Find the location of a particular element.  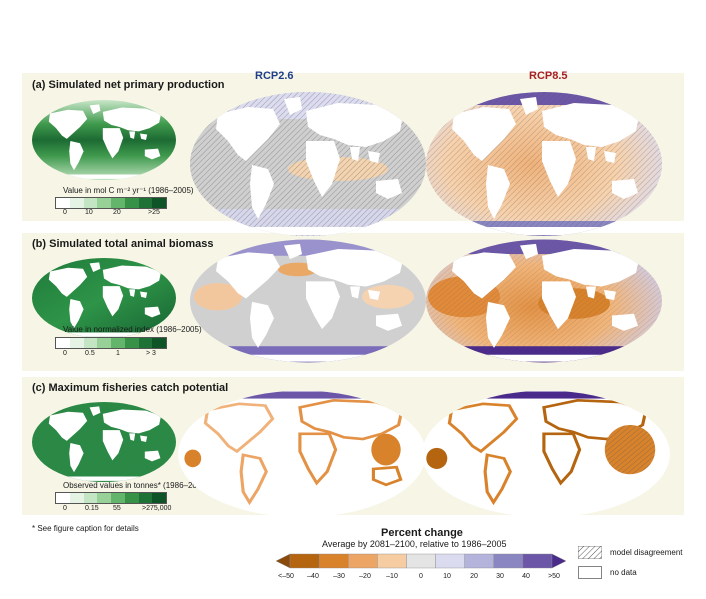

panel-c-title: (c) Maximum fisheries catch potential is located at coordinates (130, 388).